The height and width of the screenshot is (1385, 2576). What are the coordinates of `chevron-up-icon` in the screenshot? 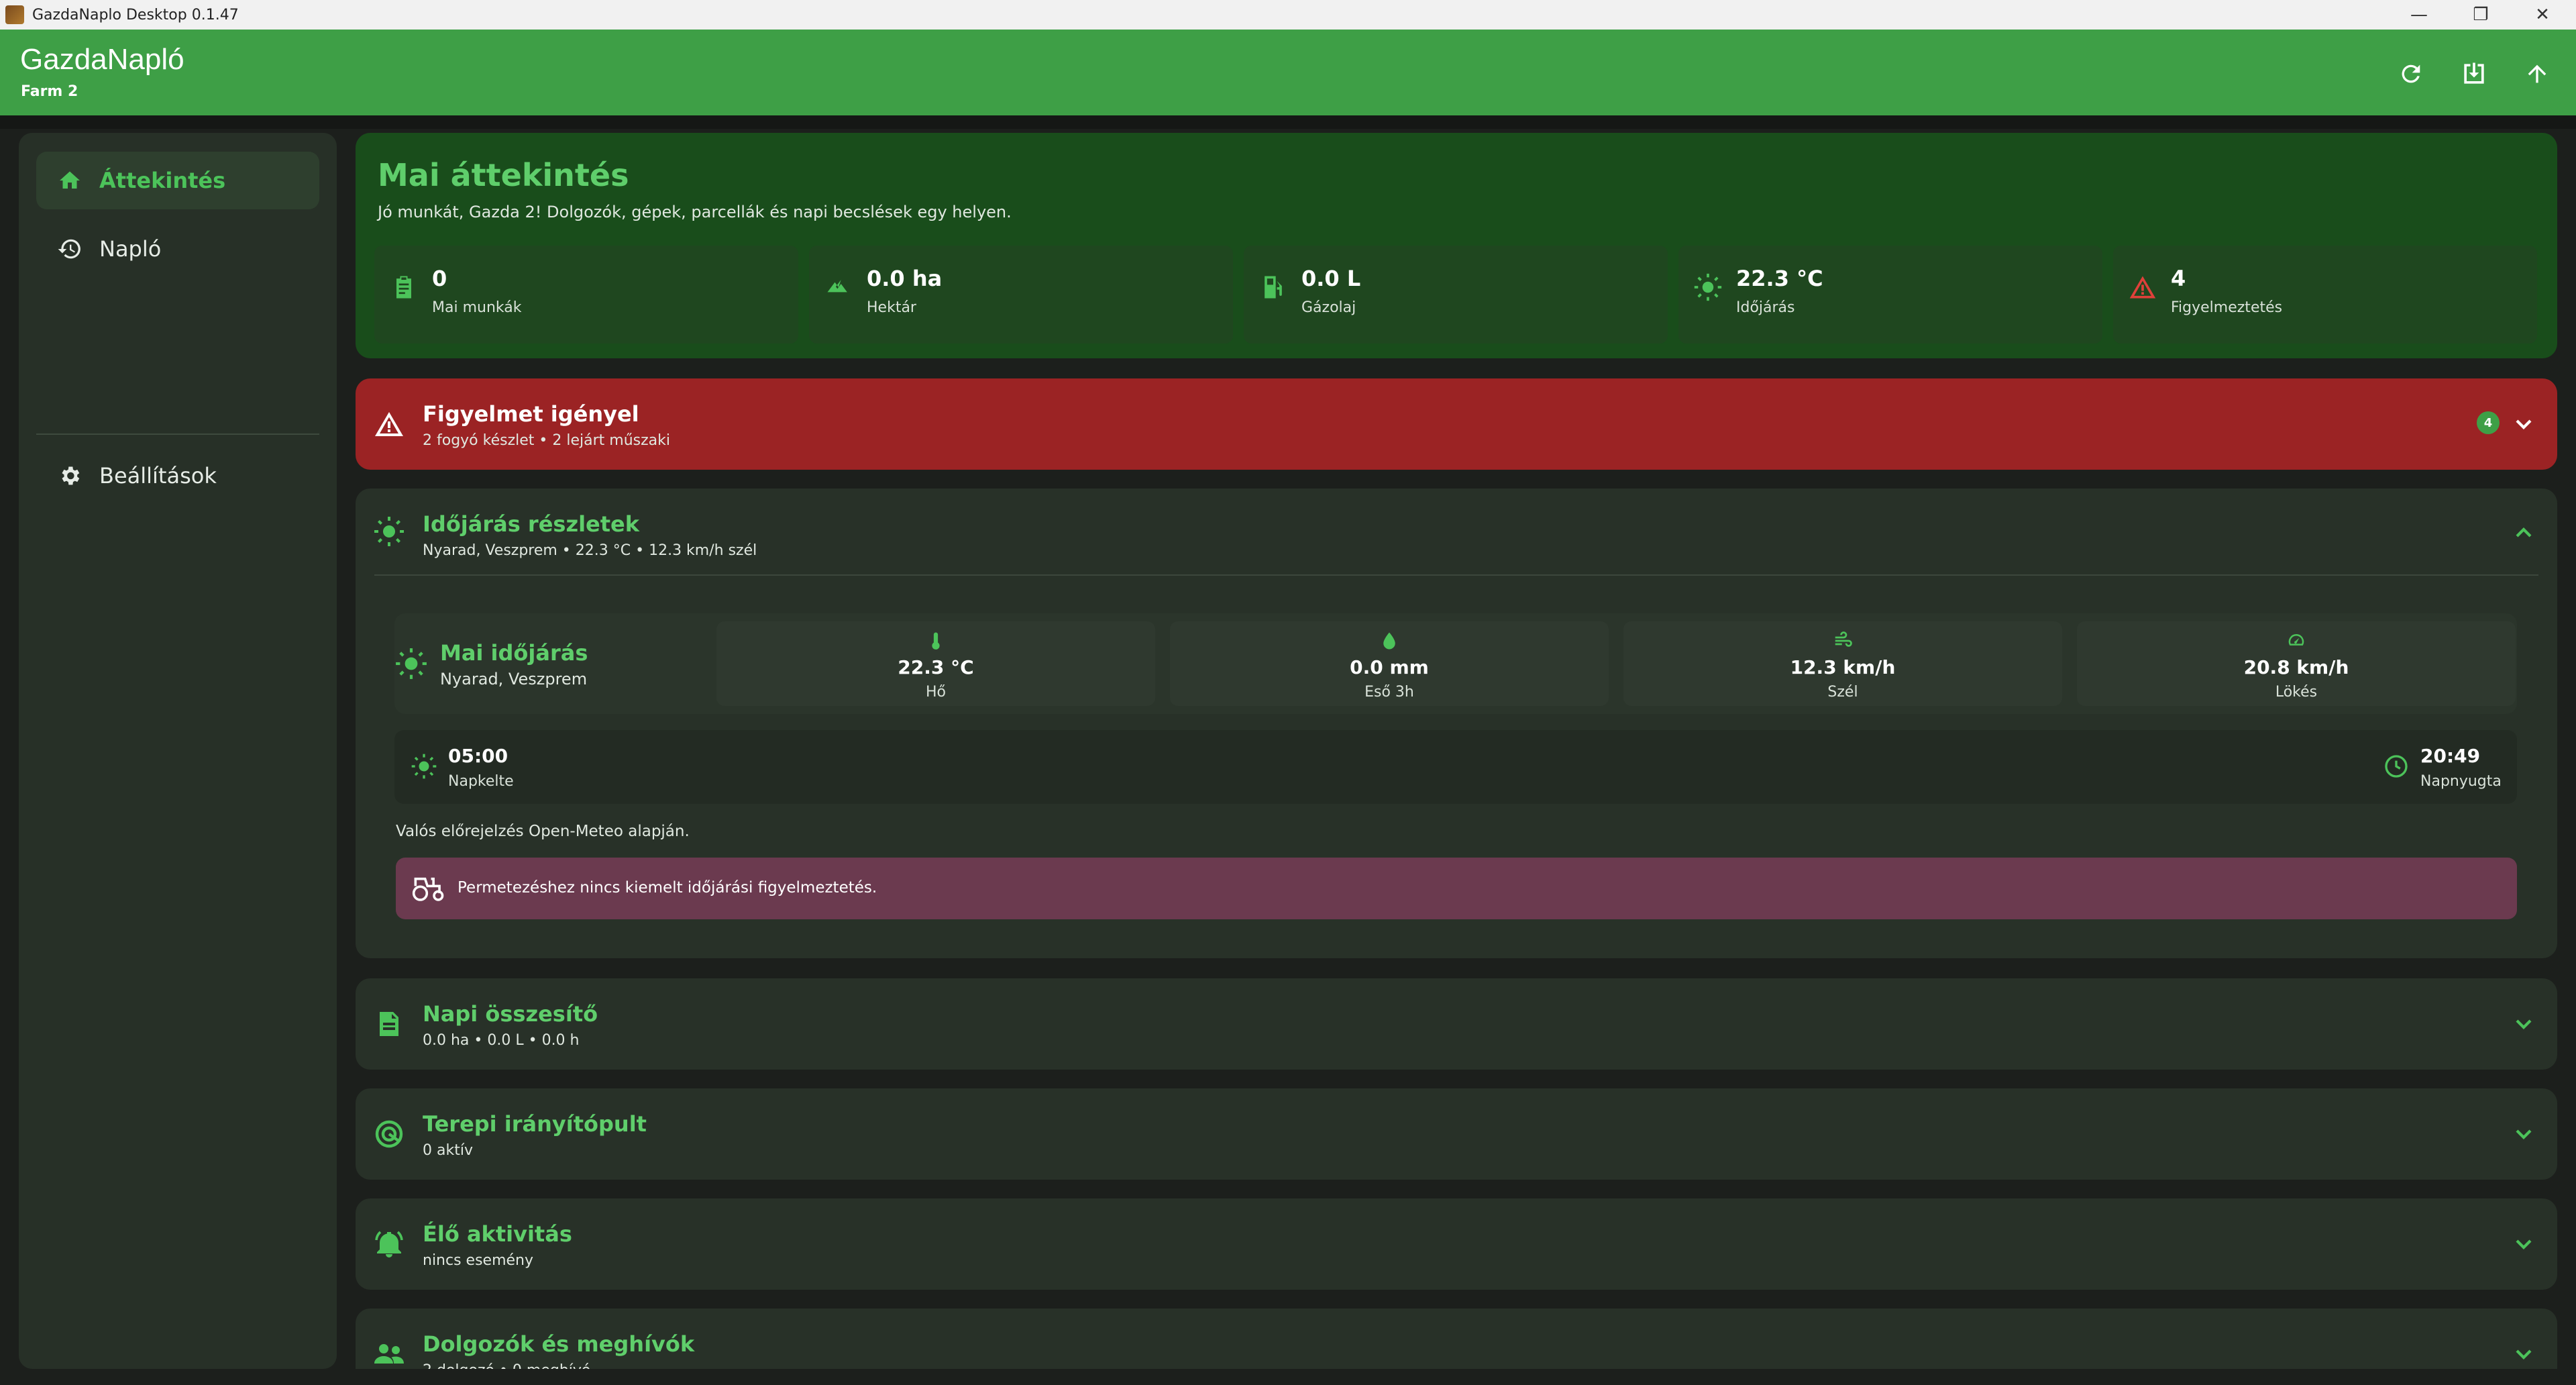 It's located at (2523, 532).